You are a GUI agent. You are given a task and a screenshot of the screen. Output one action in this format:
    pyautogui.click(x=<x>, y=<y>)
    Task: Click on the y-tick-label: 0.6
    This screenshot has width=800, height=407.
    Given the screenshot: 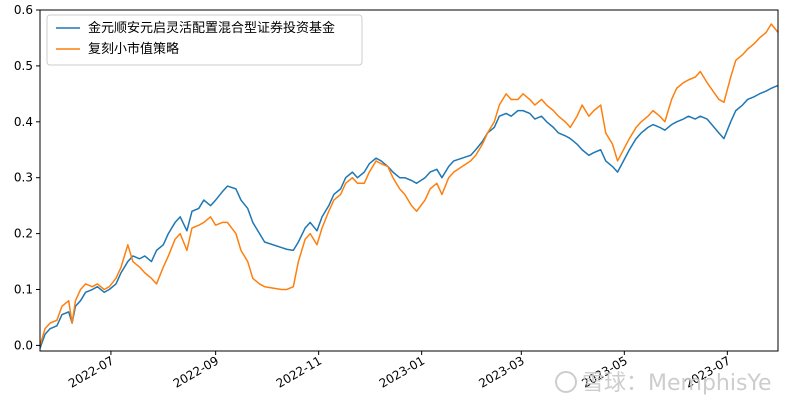 What is the action you would take?
    pyautogui.click(x=23, y=10)
    